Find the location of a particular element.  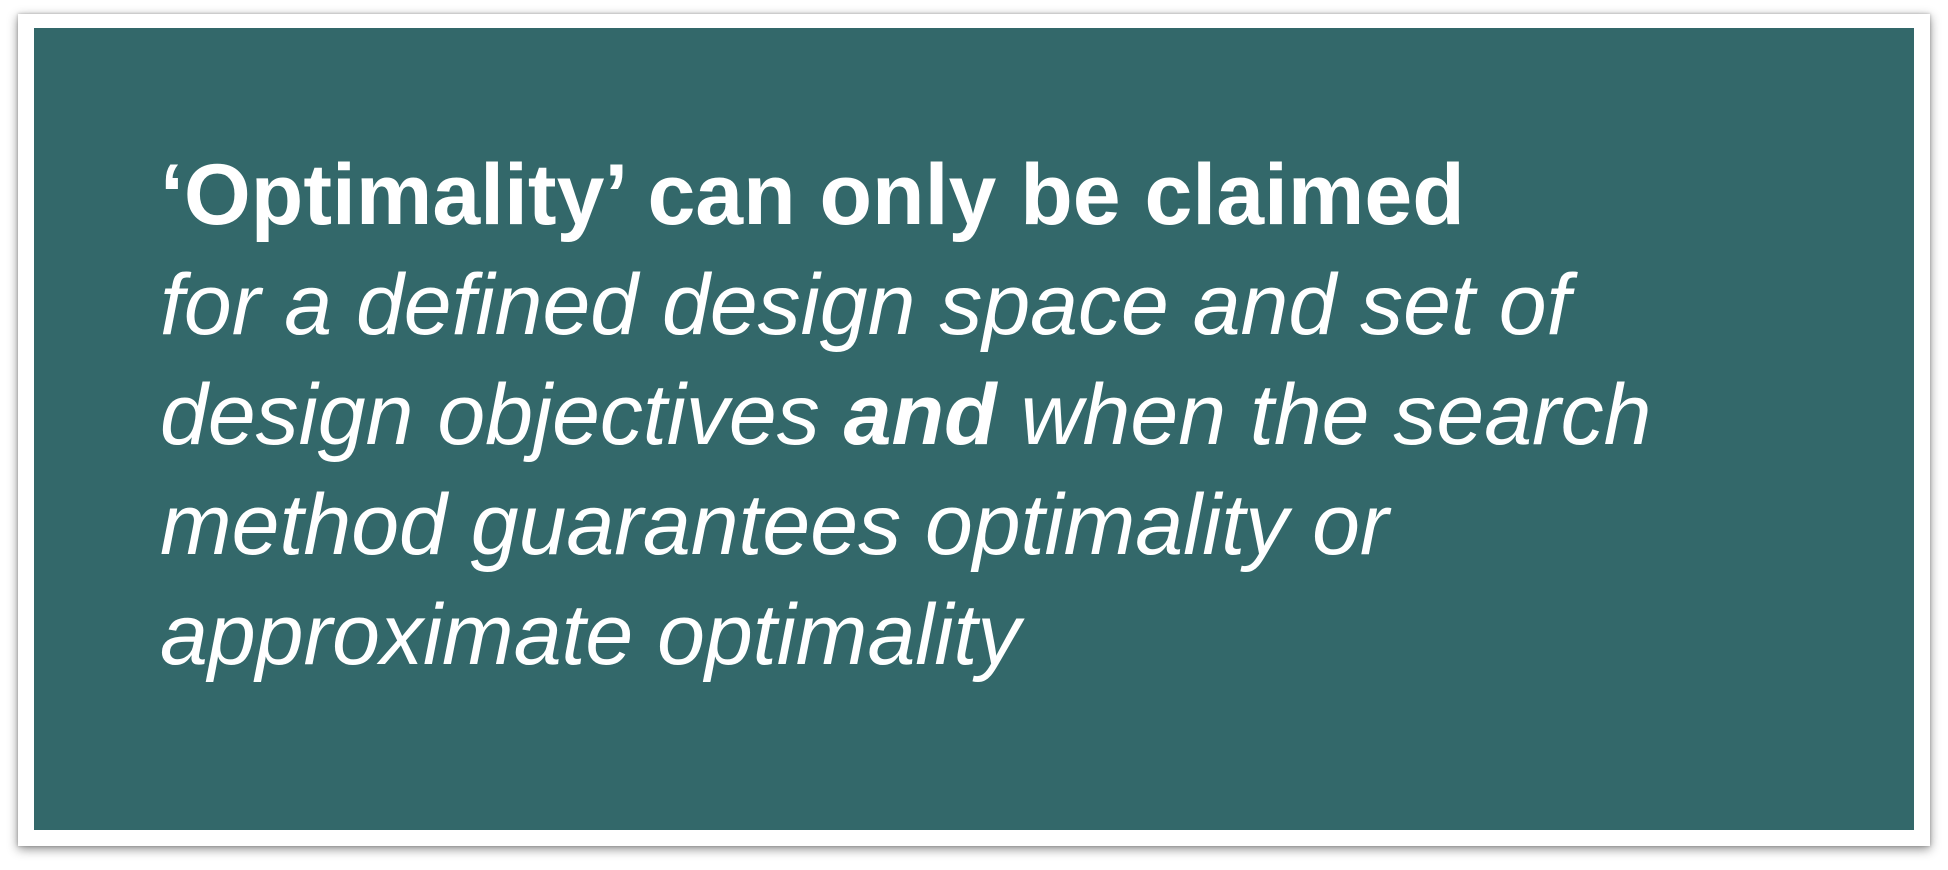

callout-line-3-part-b: when the search is located at coordinates (1324, 415).